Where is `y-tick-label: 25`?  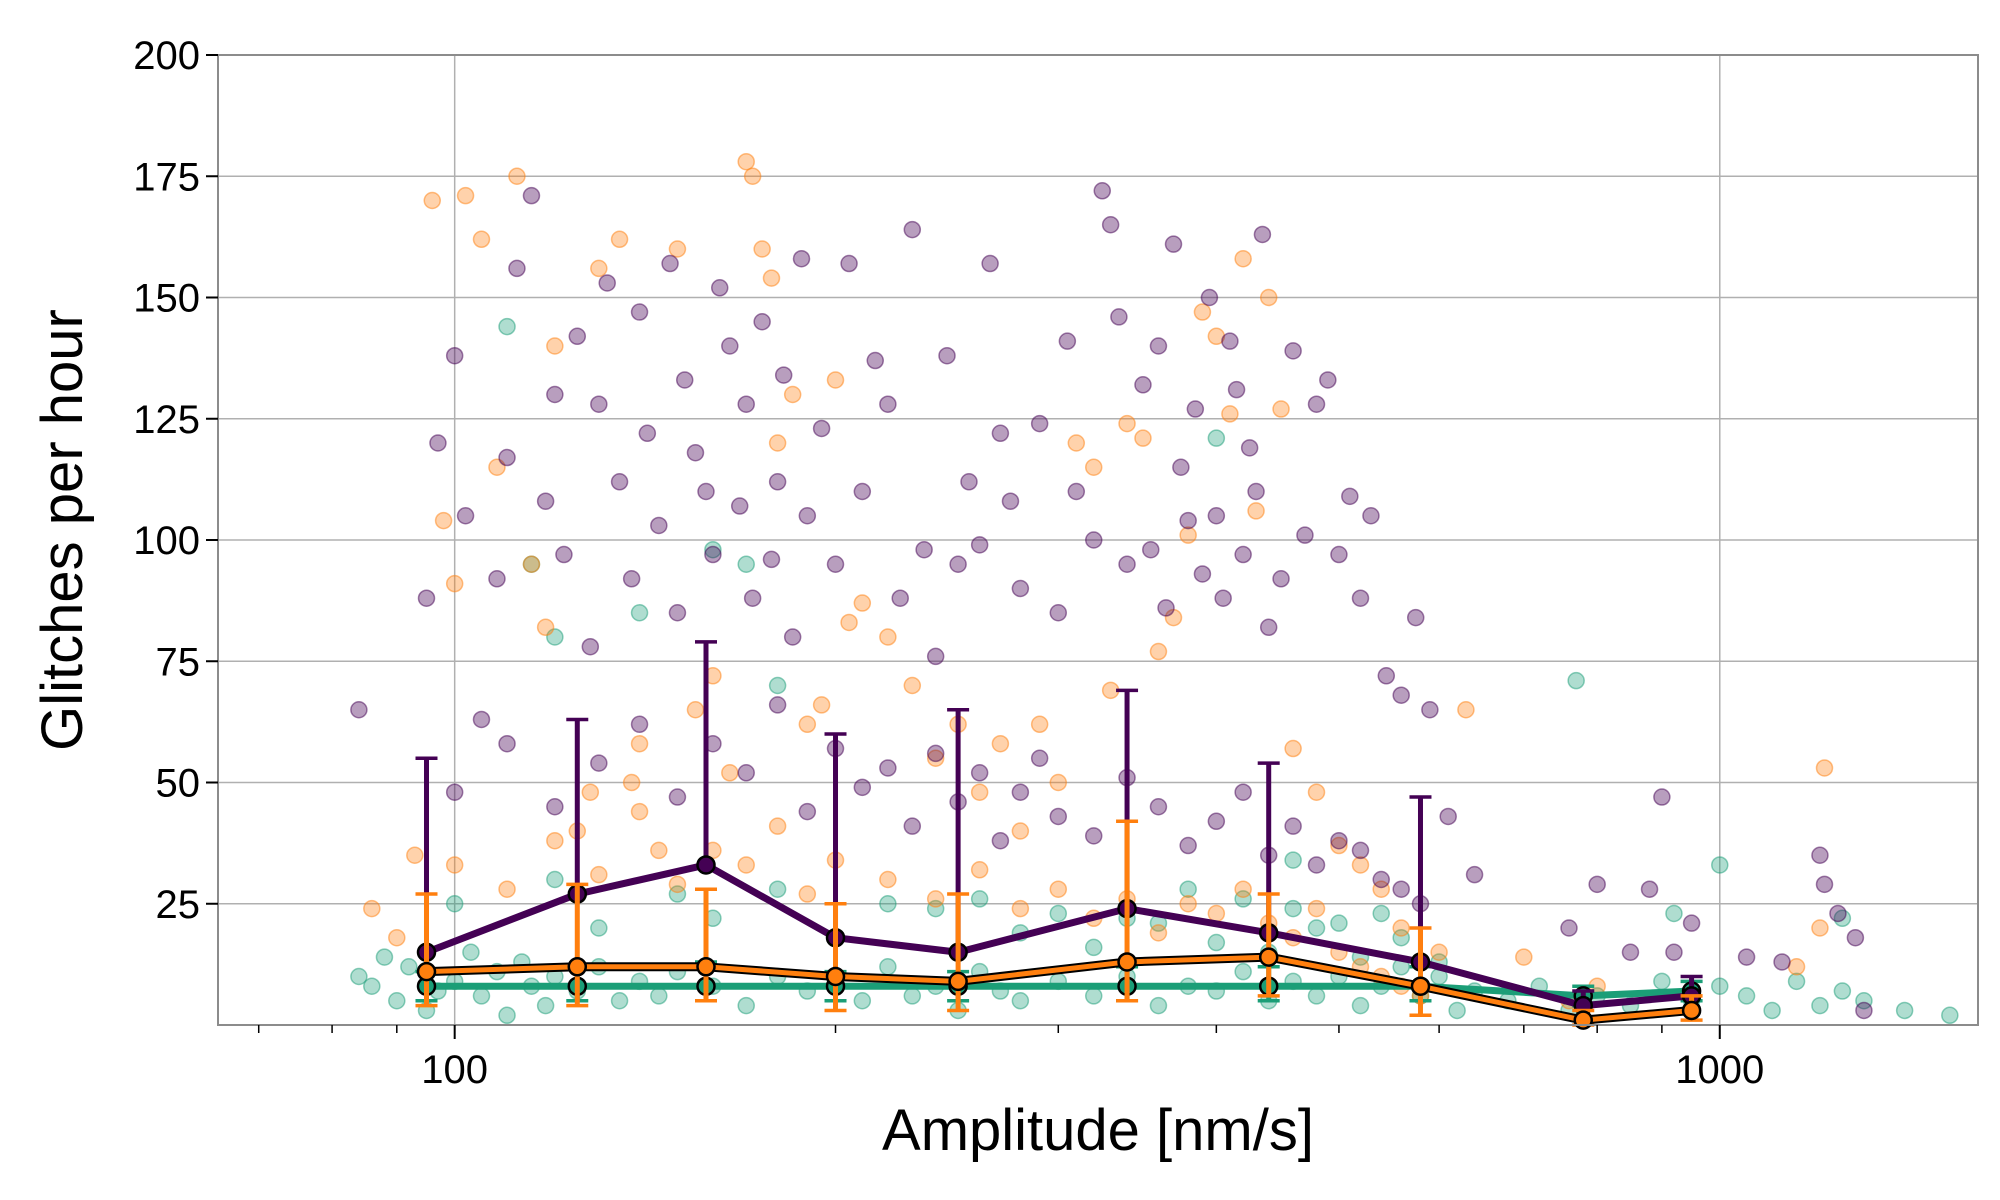
y-tick-label: 25 is located at coordinates (178, 905).